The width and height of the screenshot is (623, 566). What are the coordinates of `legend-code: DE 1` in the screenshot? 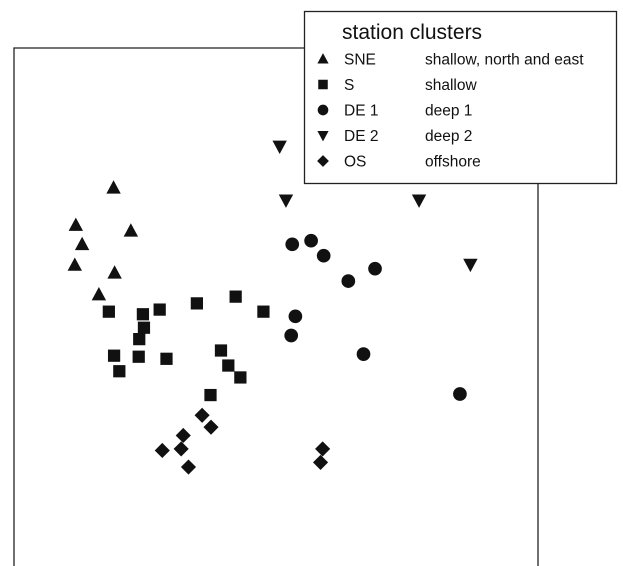 It's located at (361, 111).